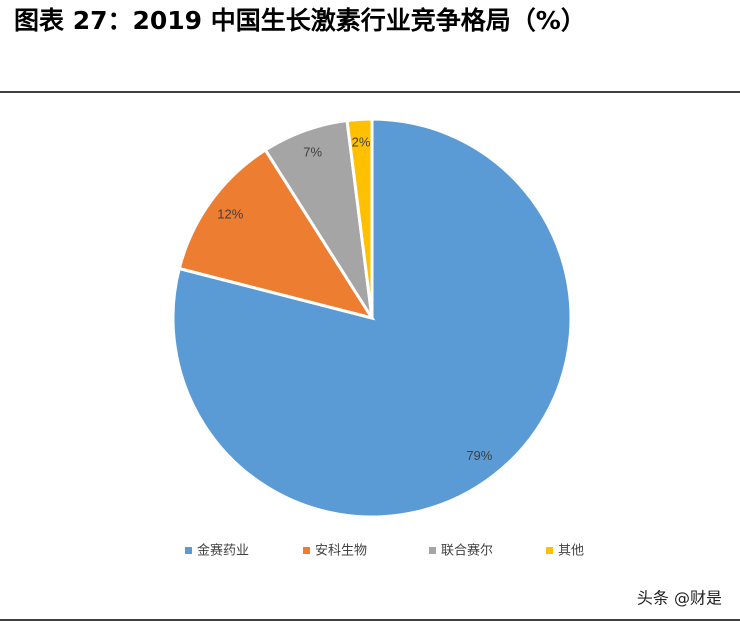  What do you see at coordinates (479, 455) in the screenshot?
I see `data-label: 79%` at bounding box center [479, 455].